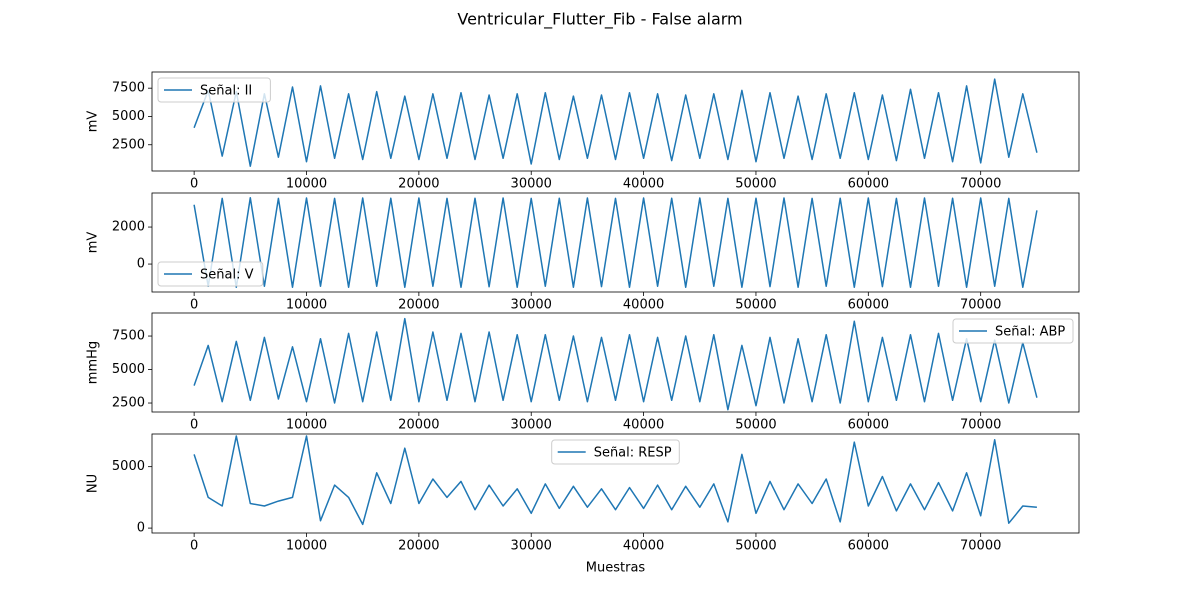 The height and width of the screenshot is (600, 1200). I want to click on legend: Señal: V, so click(210, 274).